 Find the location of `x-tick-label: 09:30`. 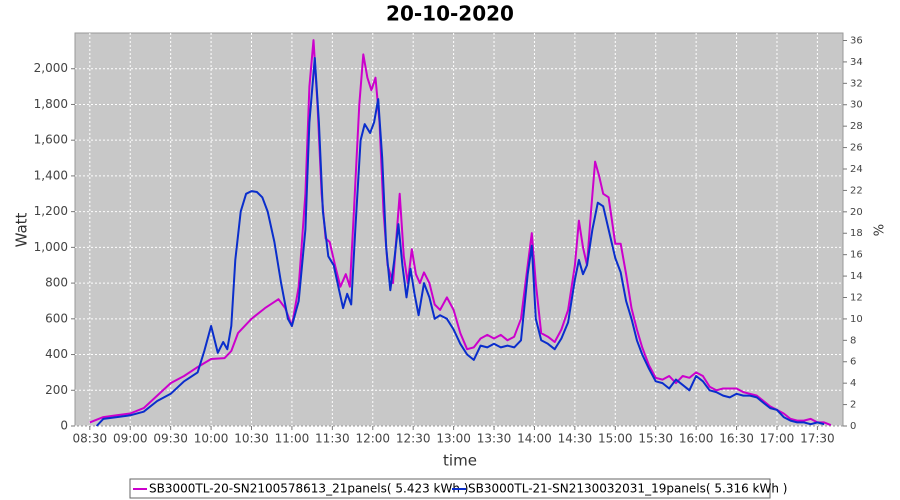

x-tick-label: 09:30 is located at coordinates (170, 439).